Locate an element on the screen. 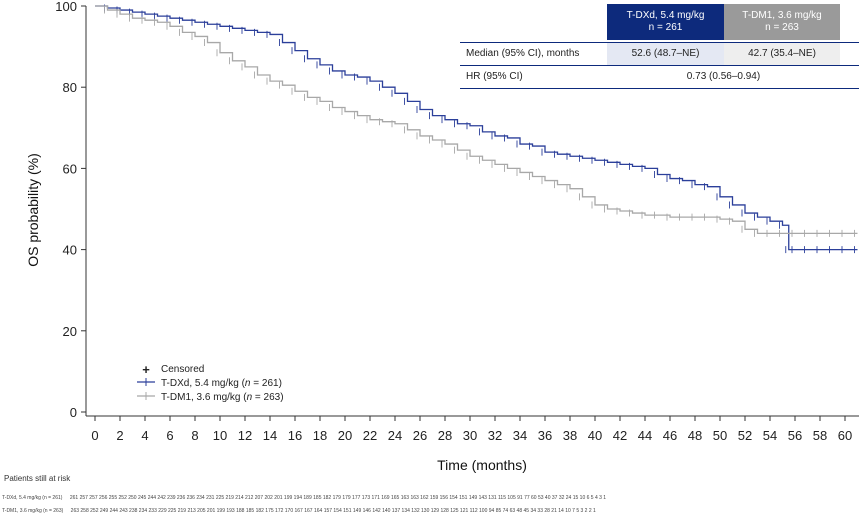 This screenshot has height=521, width=865. tdm1-line-icon is located at coordinates (146, 398).